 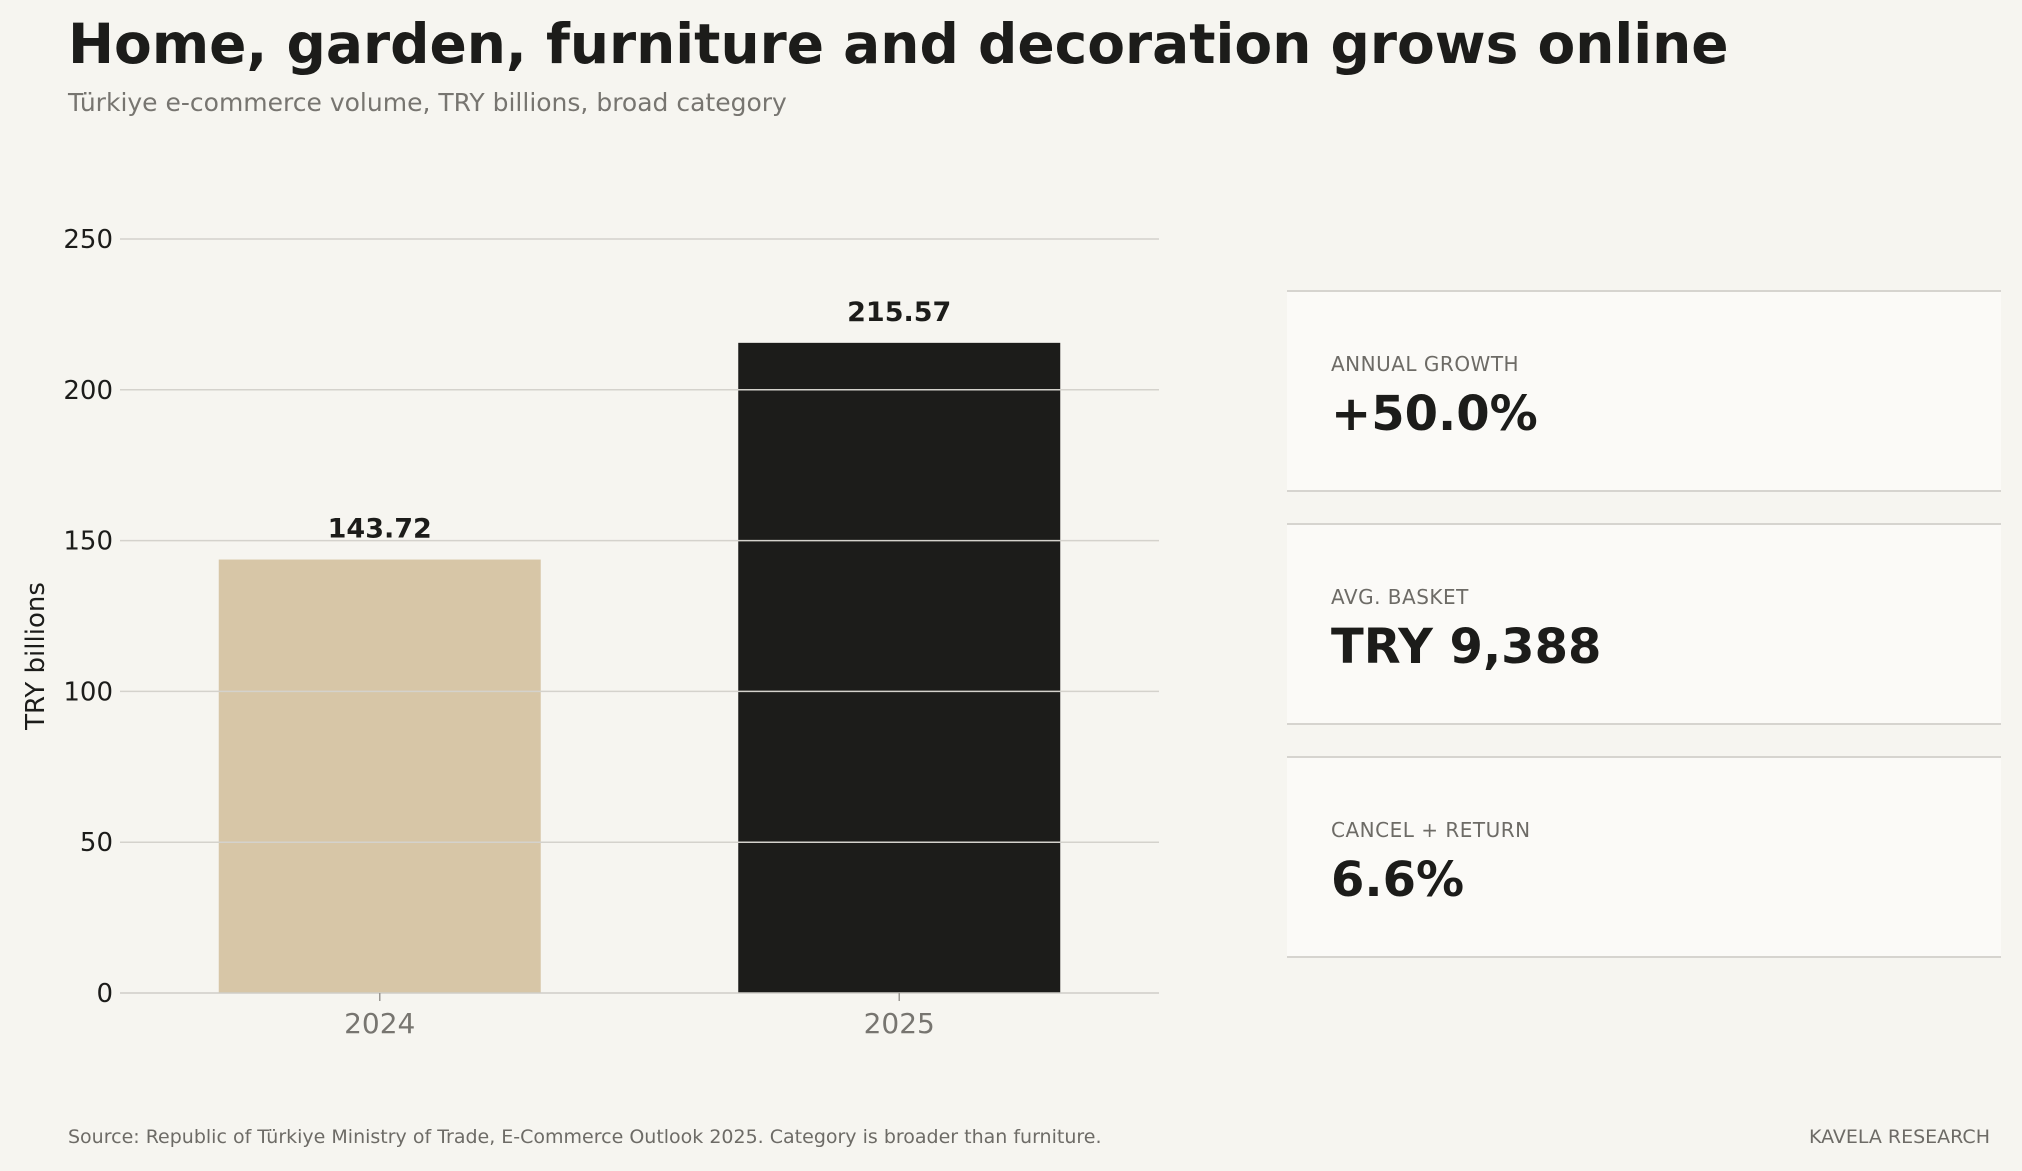 What do you see at coordinates (88, 692) in the screenshot?
I see `y-tick-label: 100` at bounding box center [88, 692].